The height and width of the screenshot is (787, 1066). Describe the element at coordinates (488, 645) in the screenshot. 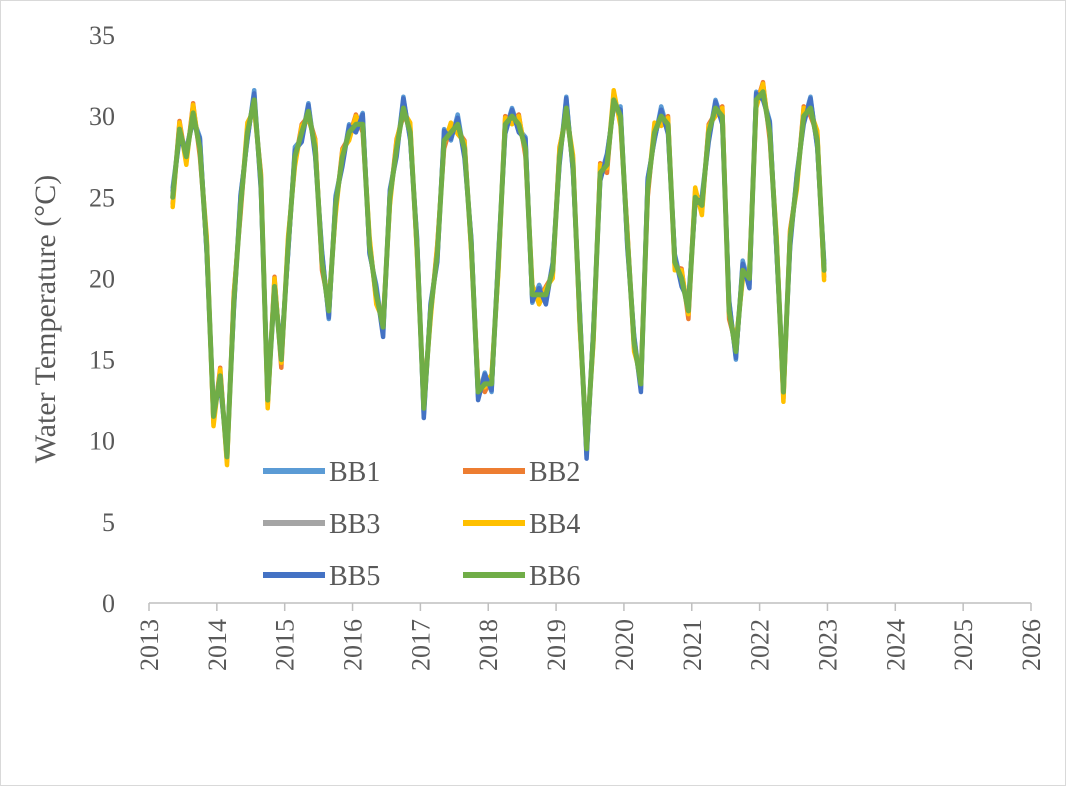

I see `x-tick-label: 2018` at that location.